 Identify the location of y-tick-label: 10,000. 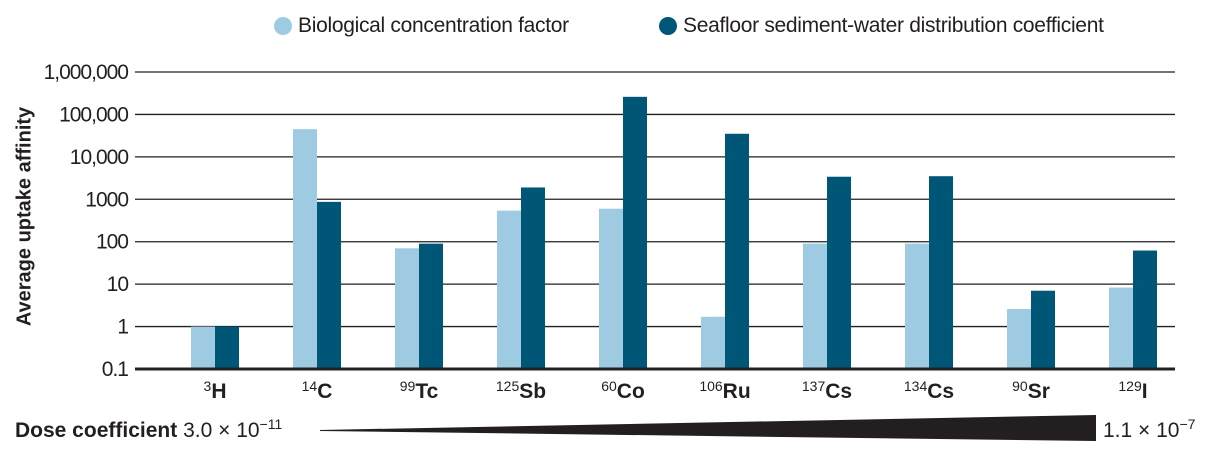
(99, 157).